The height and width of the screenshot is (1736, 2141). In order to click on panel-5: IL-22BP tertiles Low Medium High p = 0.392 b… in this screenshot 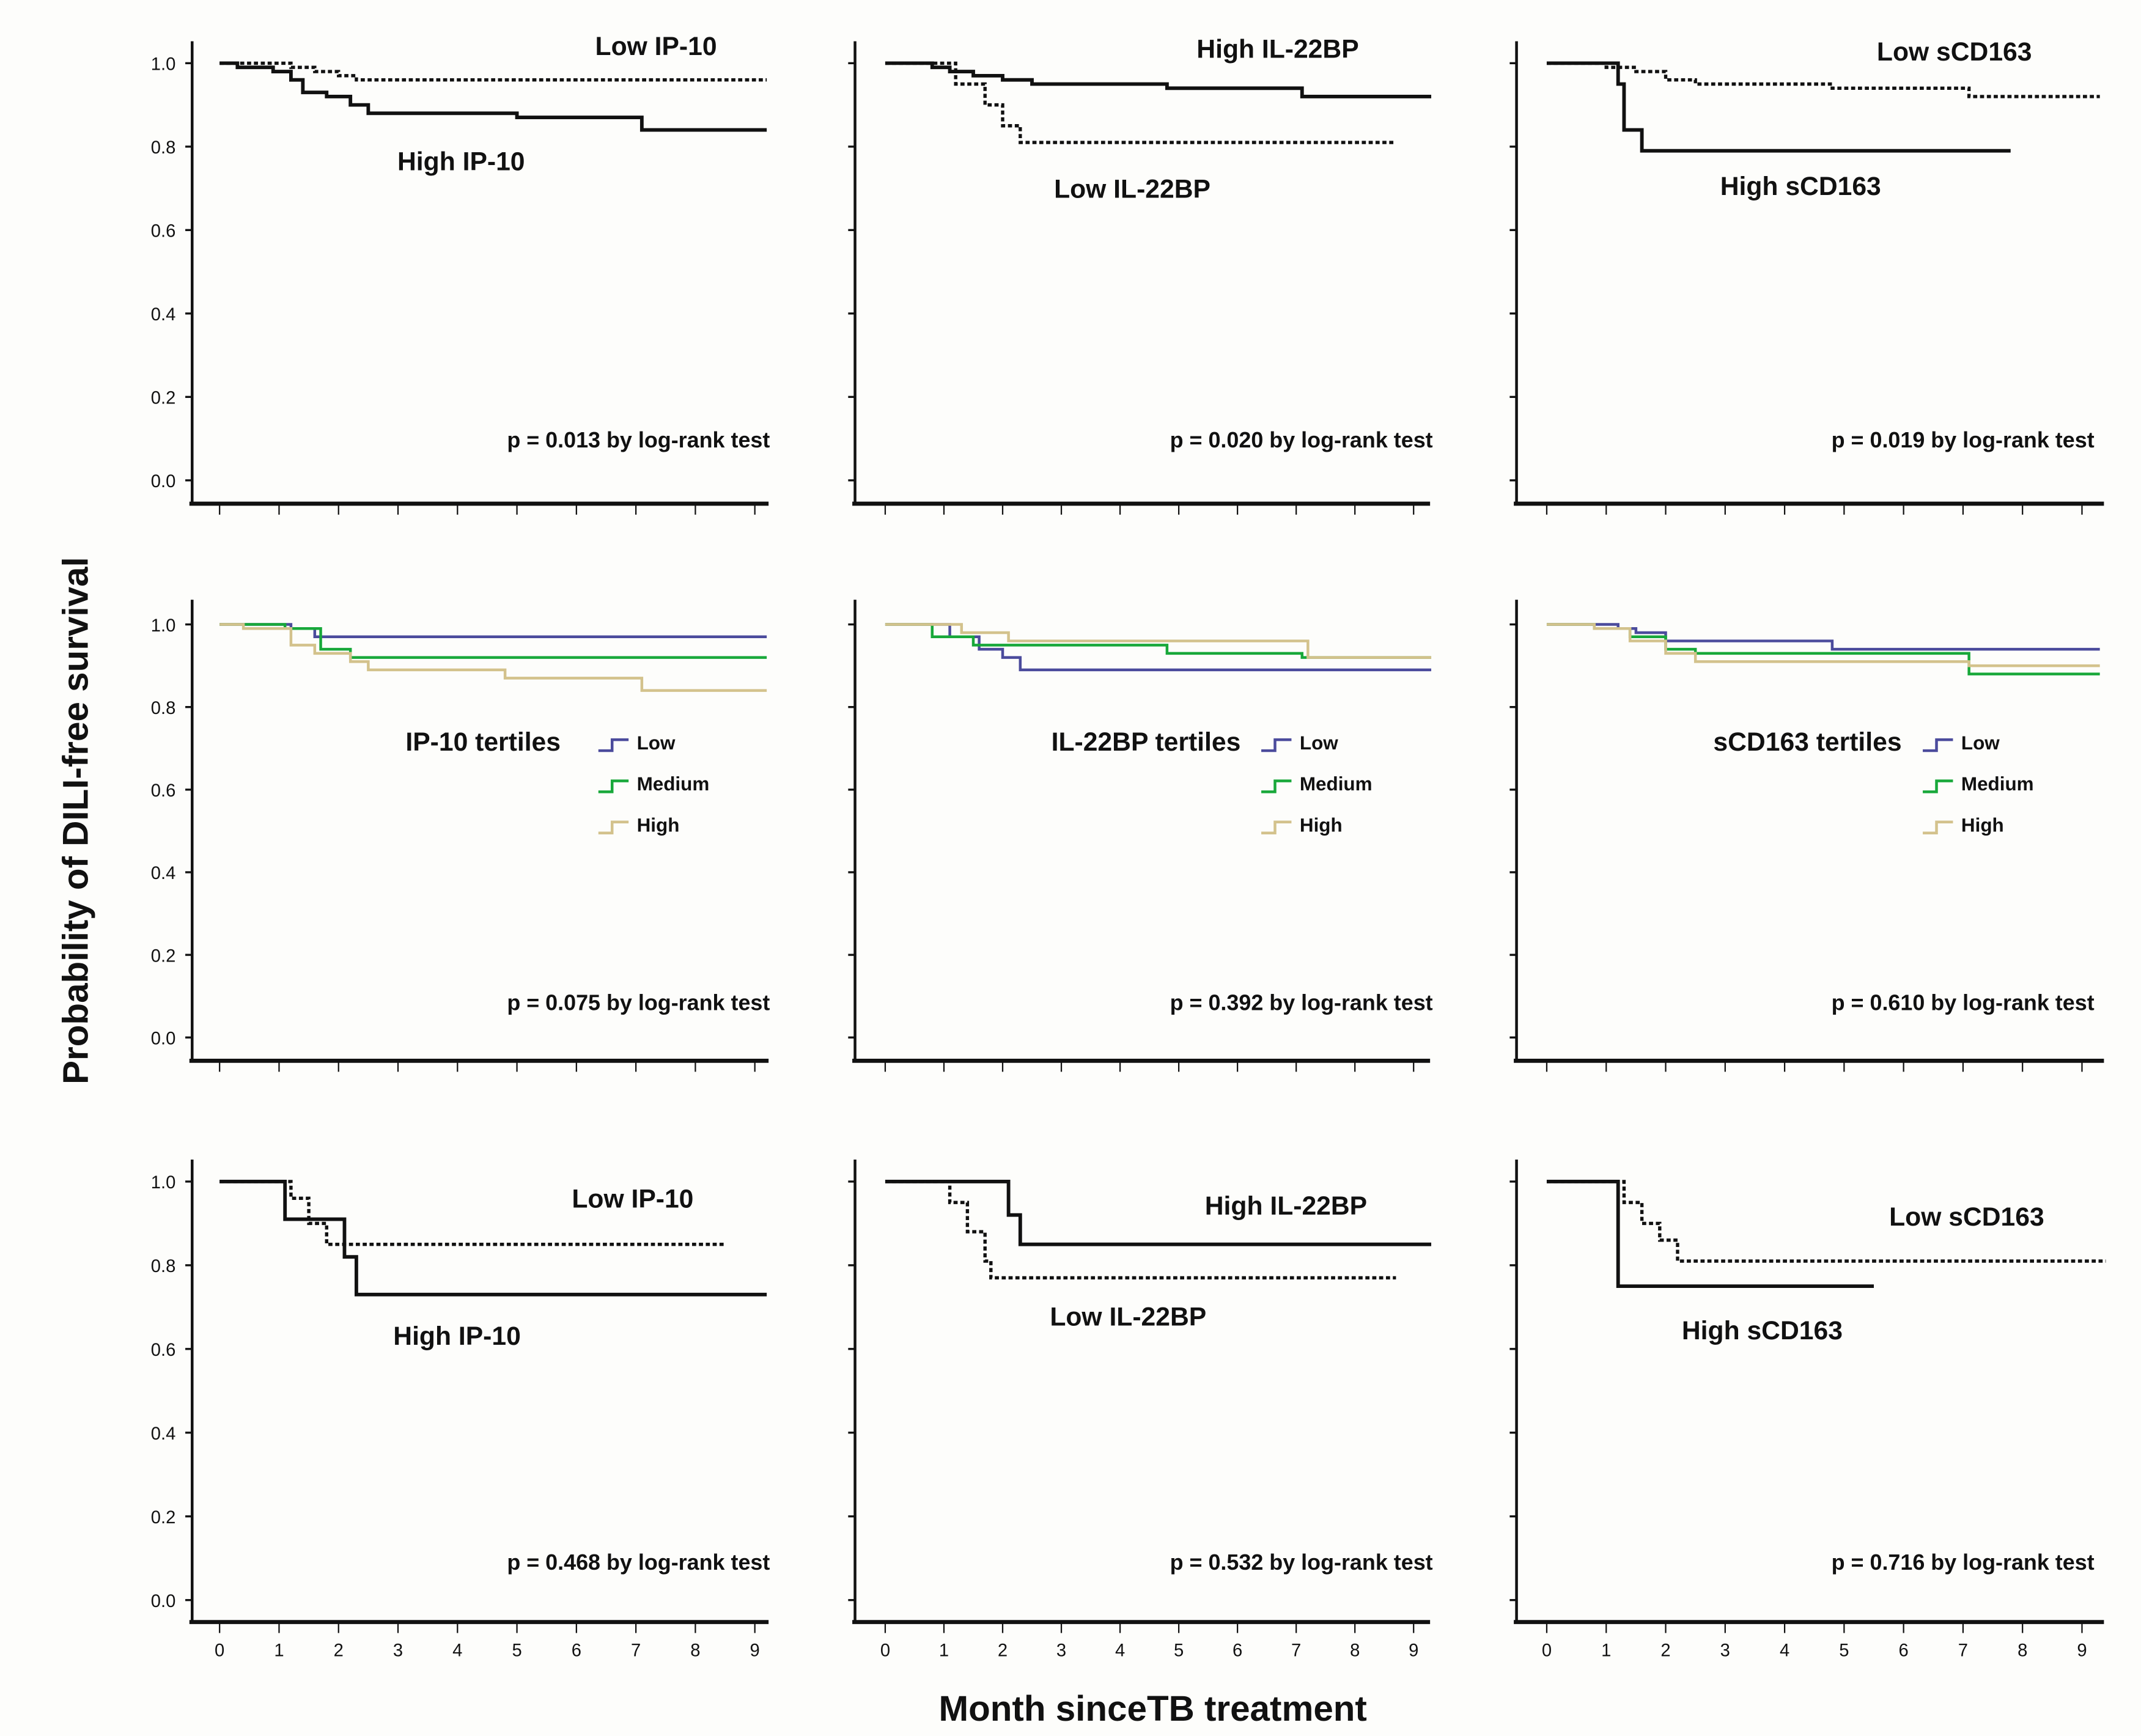, I will do `click(1140, 836)`.